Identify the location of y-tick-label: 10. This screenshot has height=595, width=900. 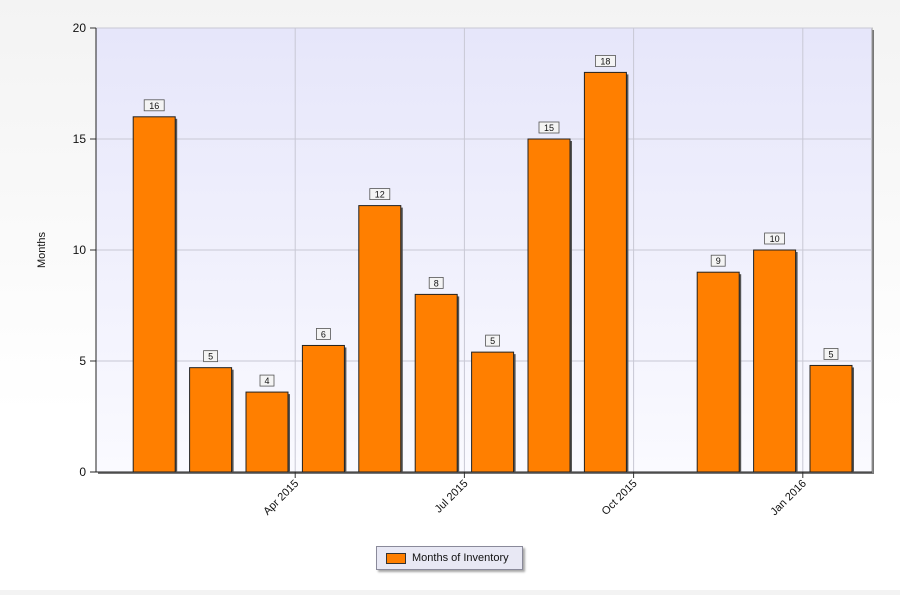
(80, 250).